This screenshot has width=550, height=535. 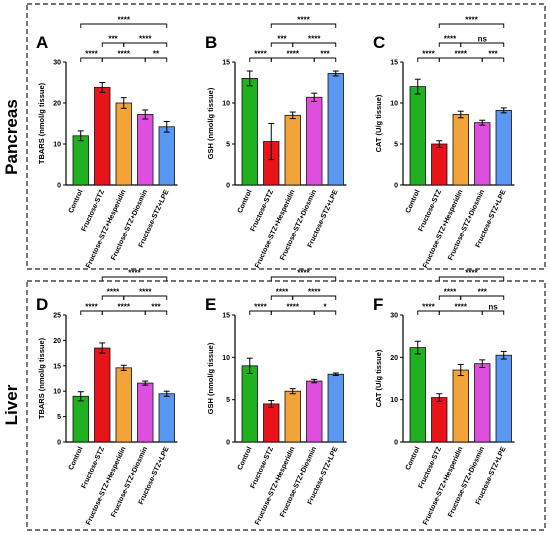 What do you see at coordinates (211, 42) in the screenshot?
I see `panel-letter: B` at bounding box center [211, 42].